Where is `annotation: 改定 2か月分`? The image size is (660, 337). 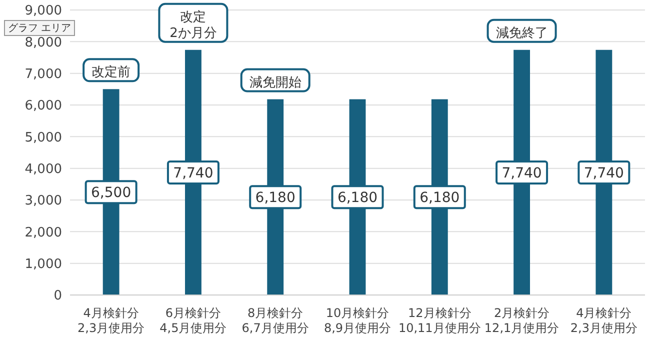 annotation: 改定 2か月分 is located at coordinates (193, 25).